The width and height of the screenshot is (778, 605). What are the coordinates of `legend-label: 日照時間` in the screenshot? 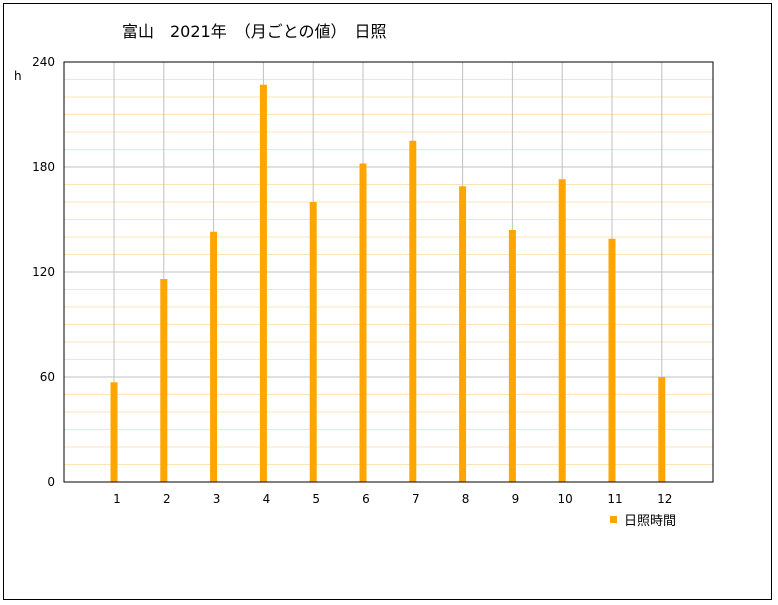 It's located at (650, 521).